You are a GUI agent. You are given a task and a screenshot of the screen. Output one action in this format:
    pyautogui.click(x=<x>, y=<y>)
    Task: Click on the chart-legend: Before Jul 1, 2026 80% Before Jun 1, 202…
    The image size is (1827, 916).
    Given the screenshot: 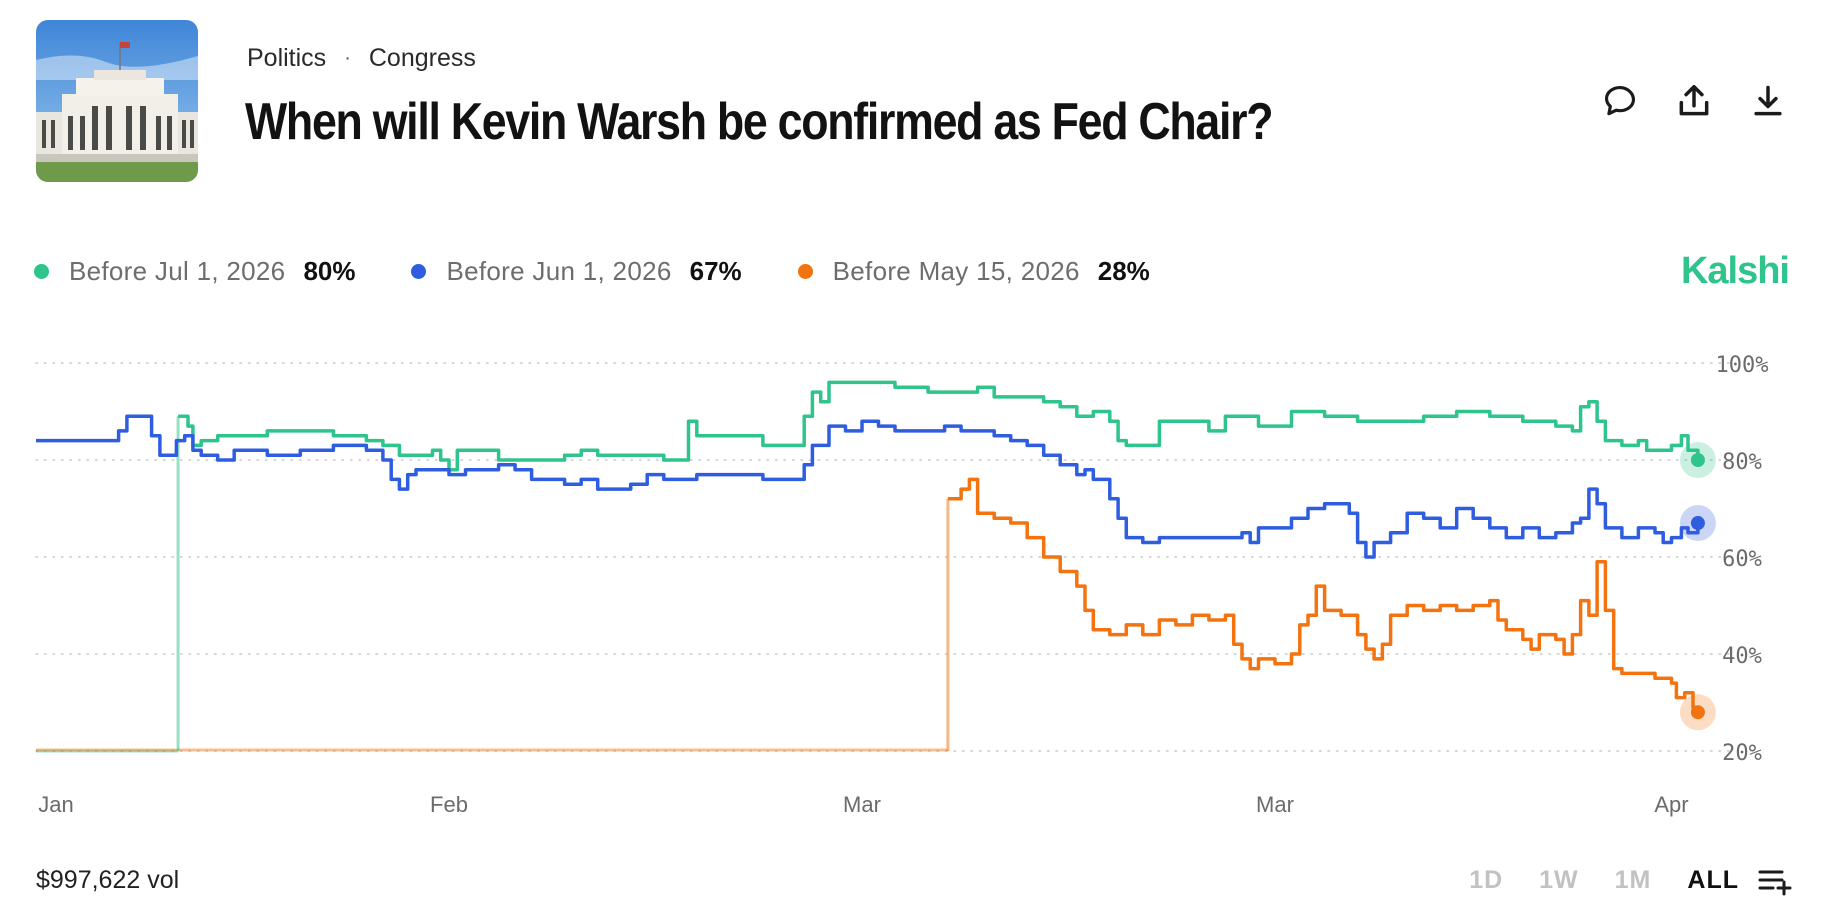 What is the action you would take?
    pyautogui.click(x=620, y=271)
    